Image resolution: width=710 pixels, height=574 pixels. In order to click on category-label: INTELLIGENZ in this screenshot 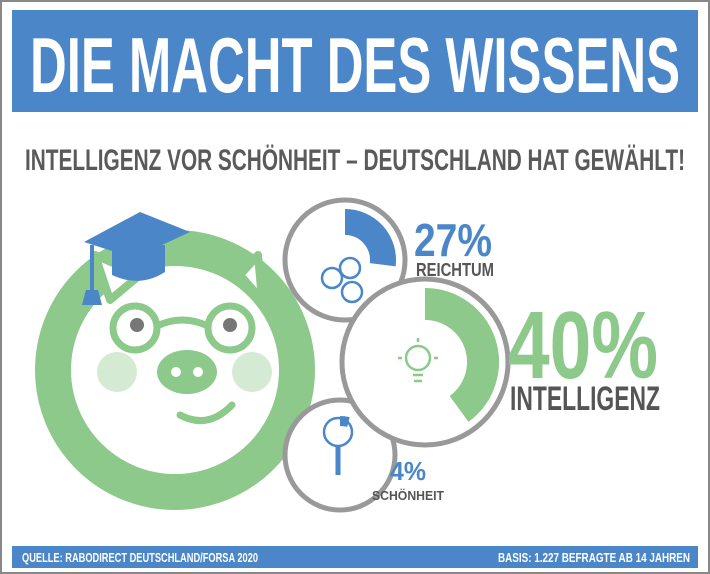, I will do `click(585, 399)`.